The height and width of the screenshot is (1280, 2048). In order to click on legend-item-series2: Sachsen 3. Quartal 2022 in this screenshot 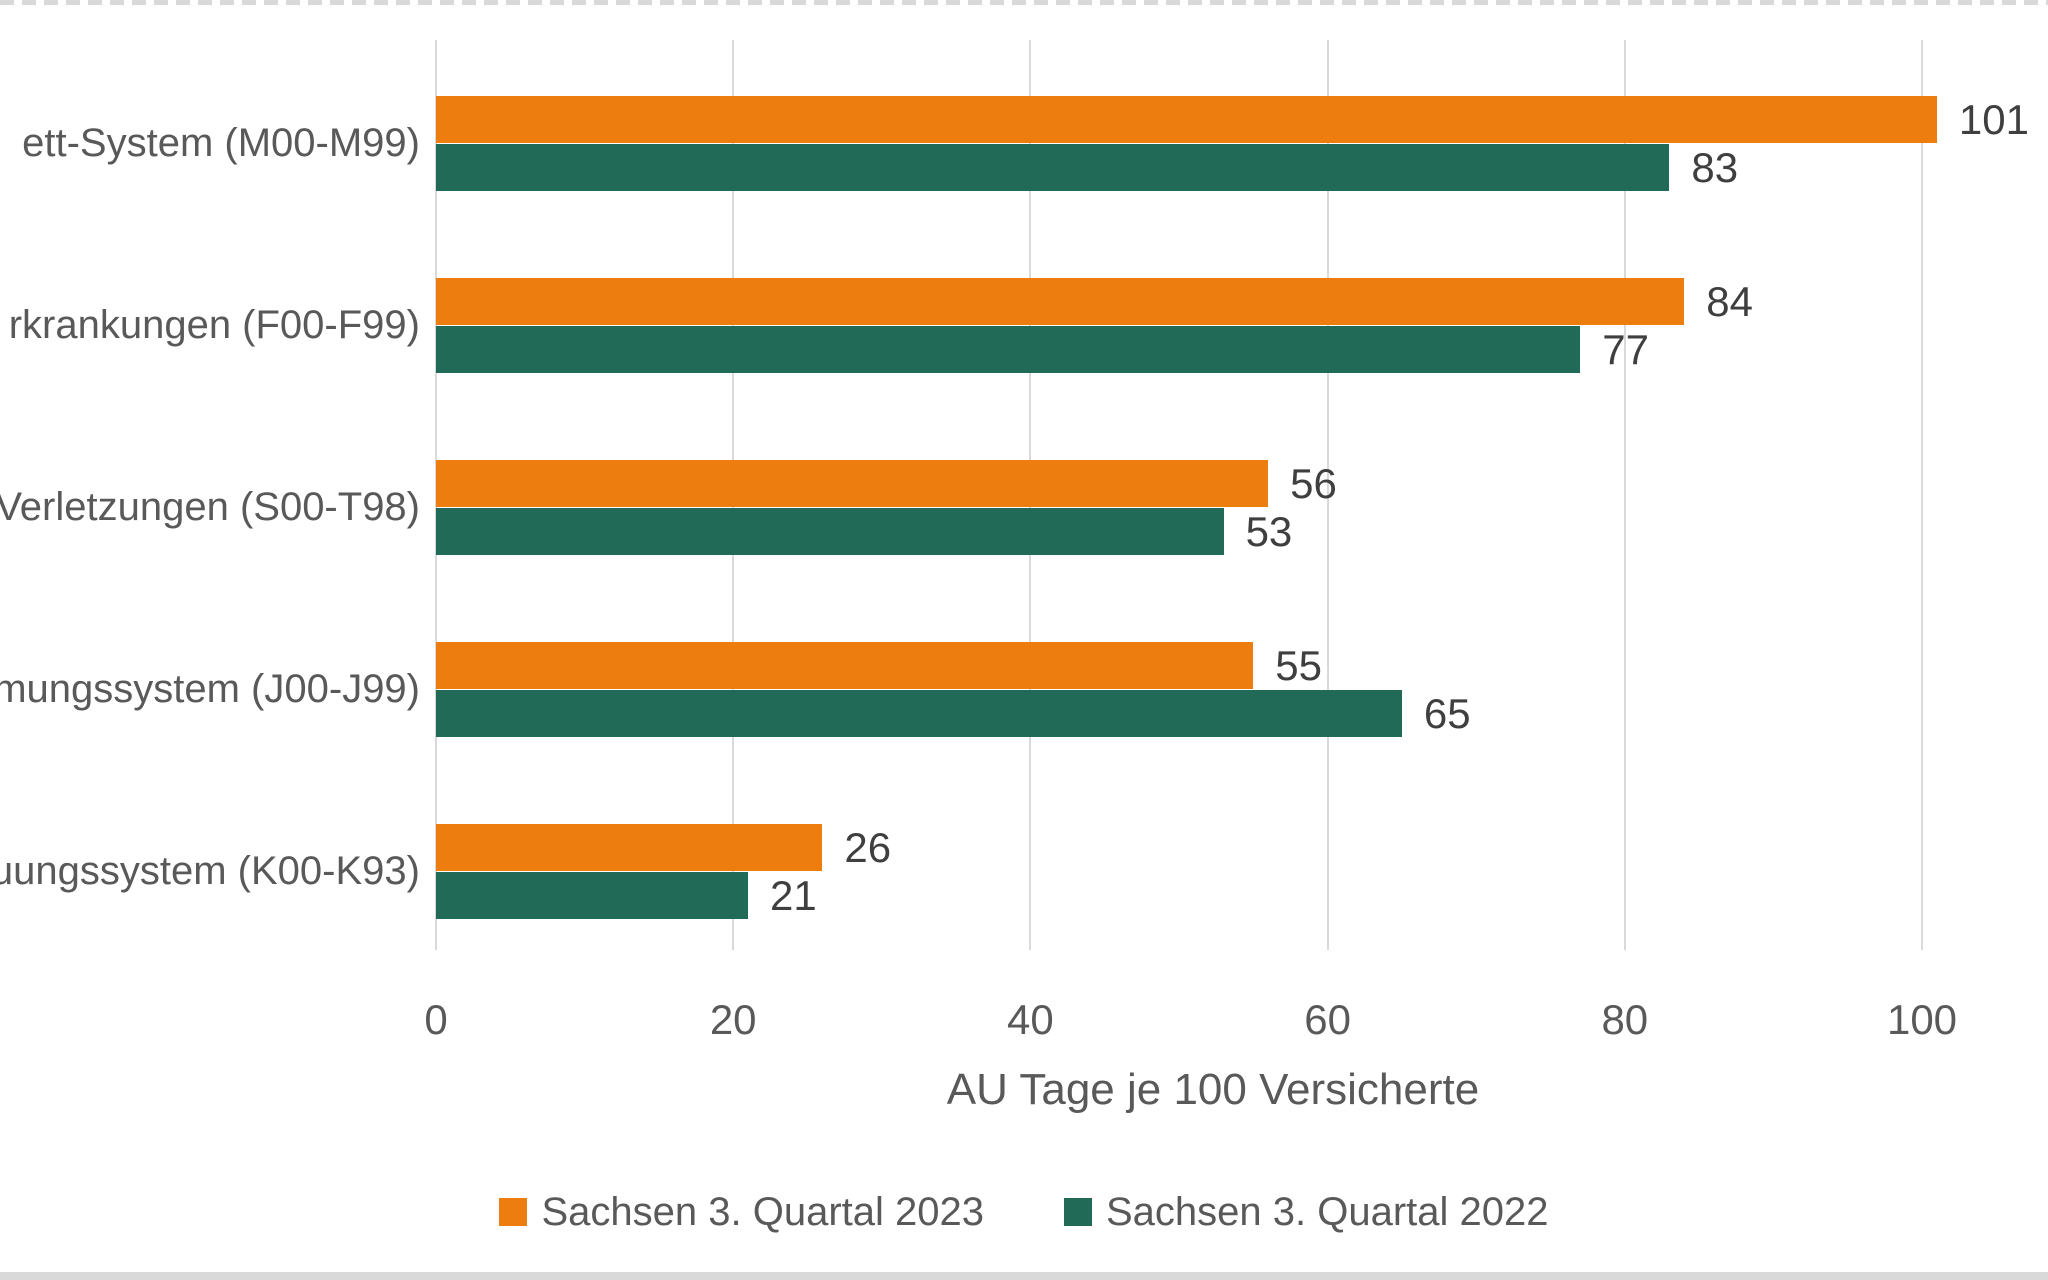, I will do `click(1306, 1212)`.